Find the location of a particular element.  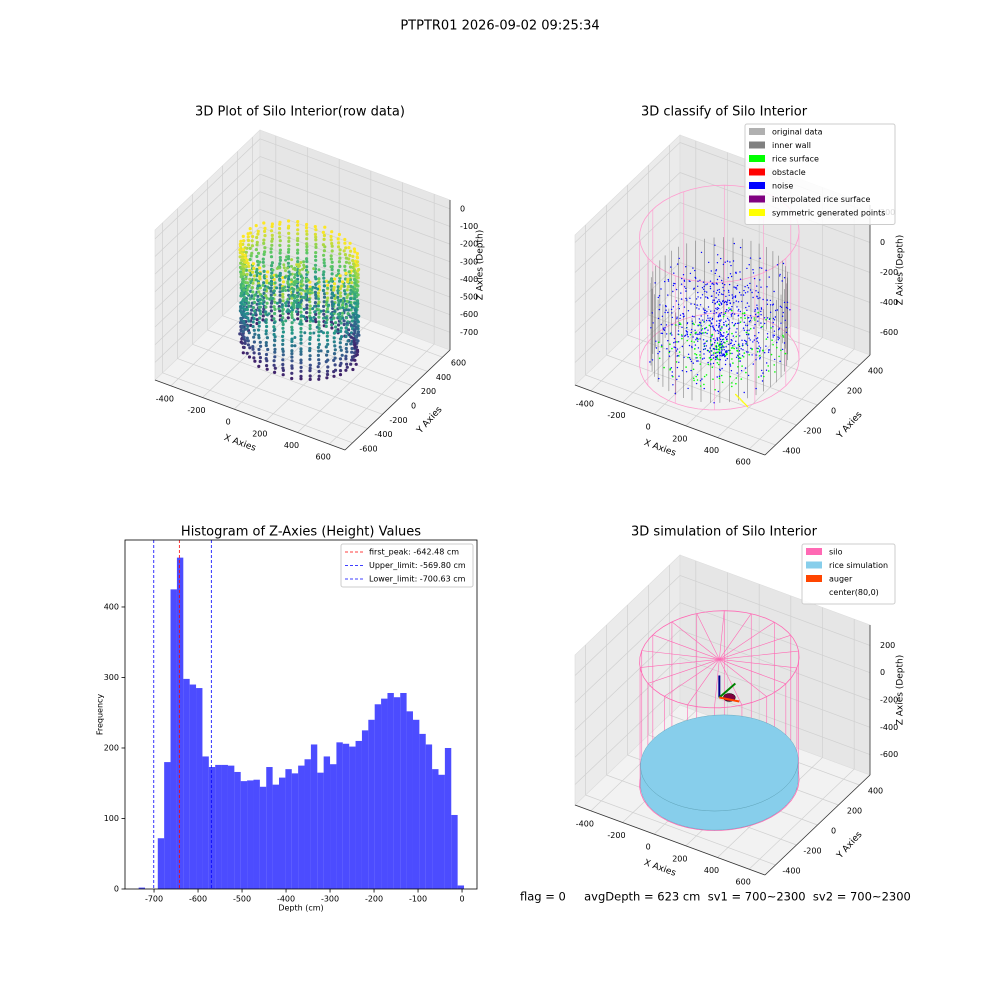

x-tick-label: -200 is located at coordinates (616, 835).